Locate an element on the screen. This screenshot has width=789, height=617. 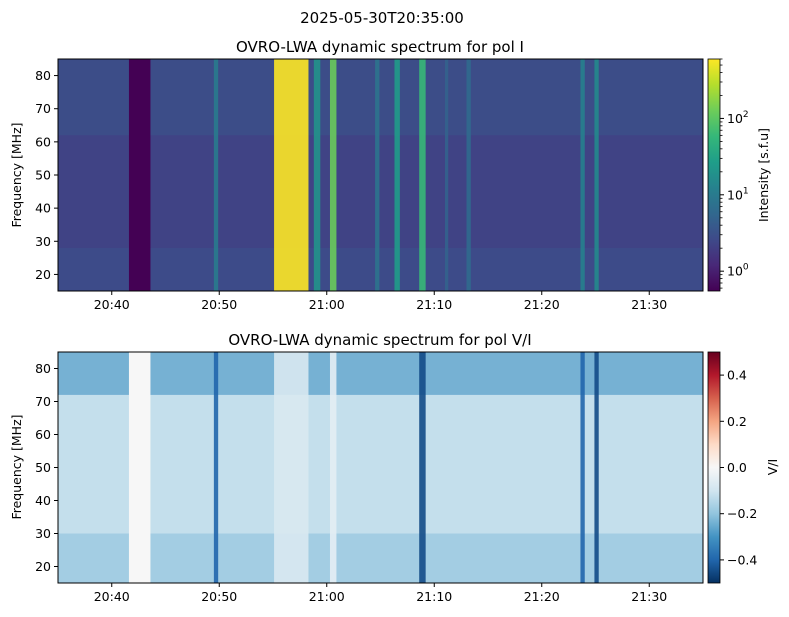
colorbar-tick-label: 0.2 is located at coordinates (737, 421).